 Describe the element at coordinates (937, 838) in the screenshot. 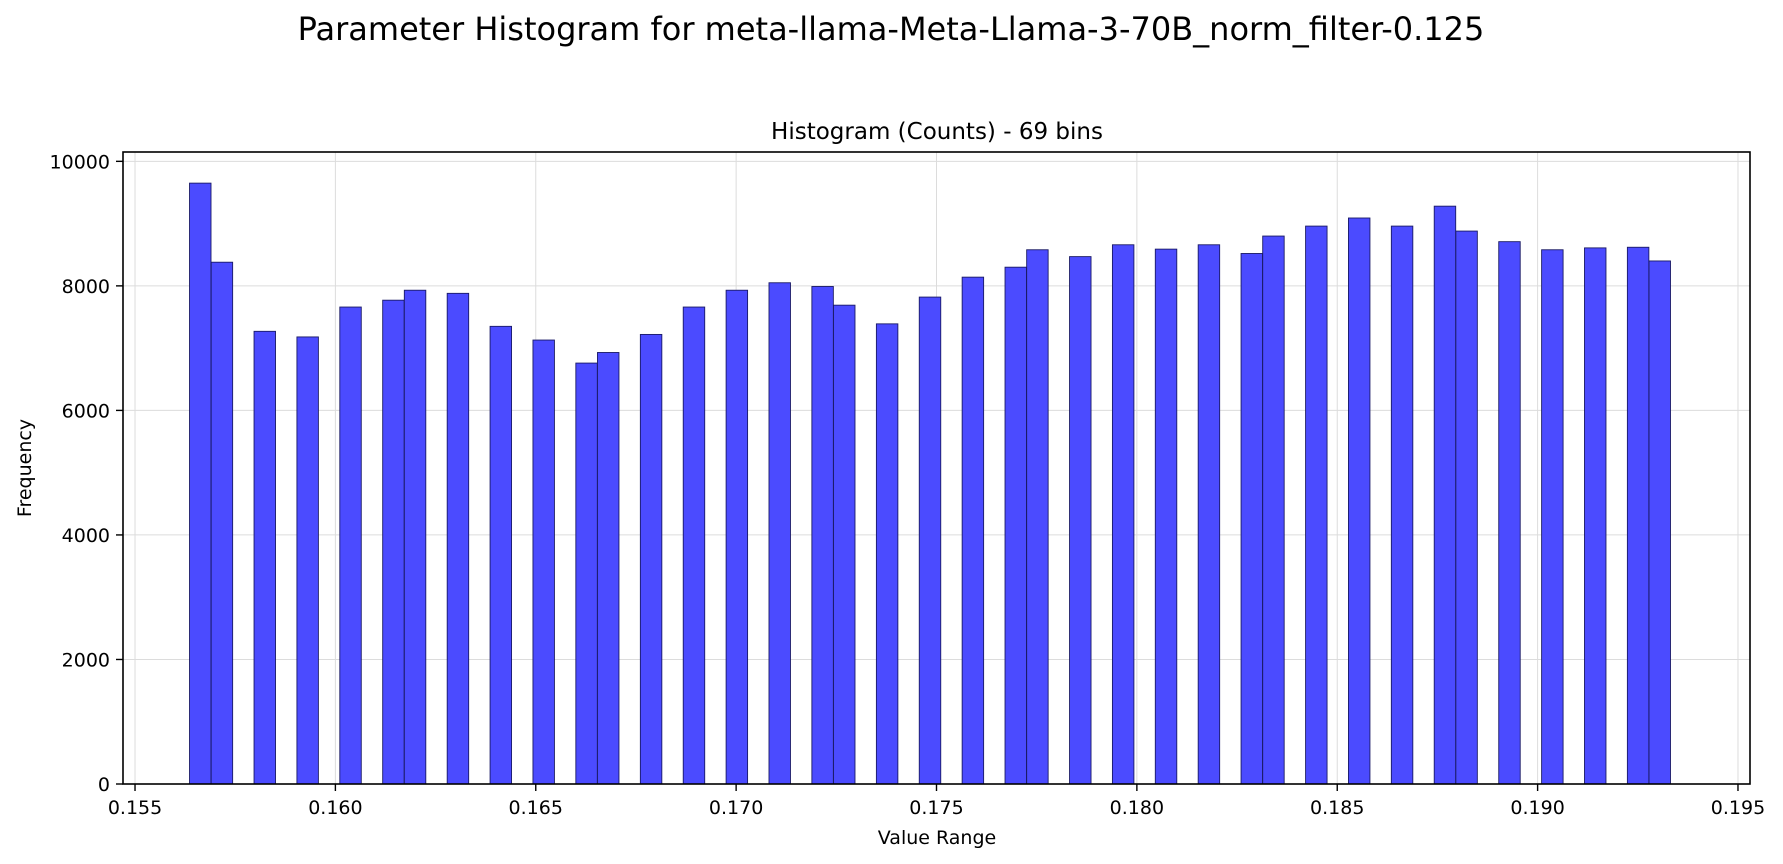

I see `x-axis-label: Value Range` at that location.